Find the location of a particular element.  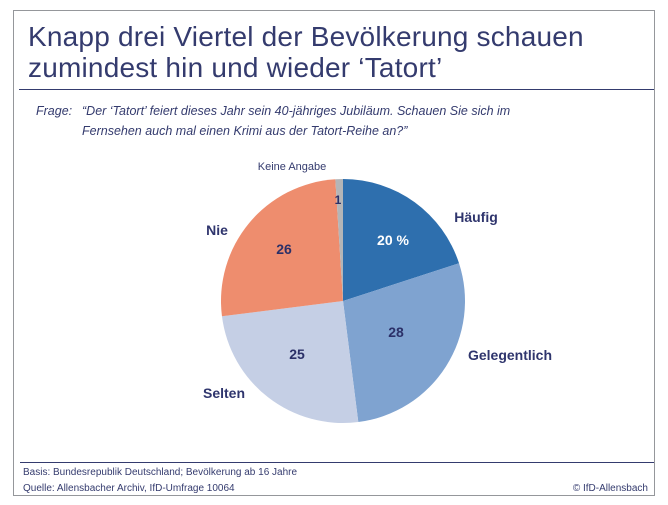

slice-value-haeufig: 20 % is located at coordinates (393, 240).